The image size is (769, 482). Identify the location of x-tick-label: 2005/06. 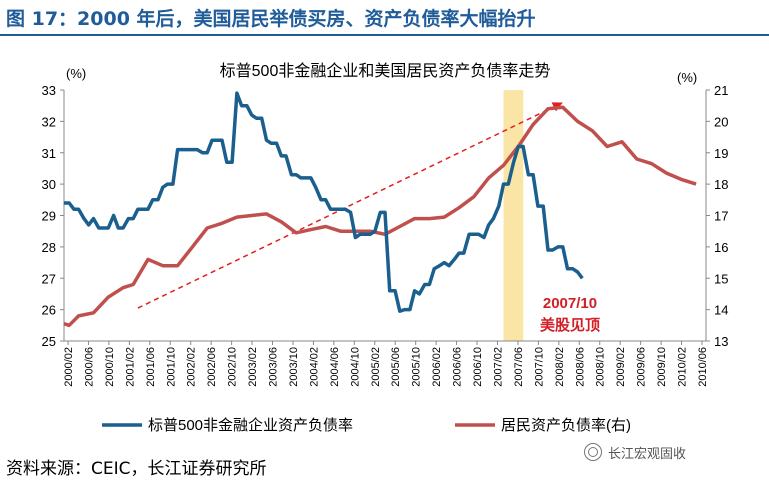
(396, 367).